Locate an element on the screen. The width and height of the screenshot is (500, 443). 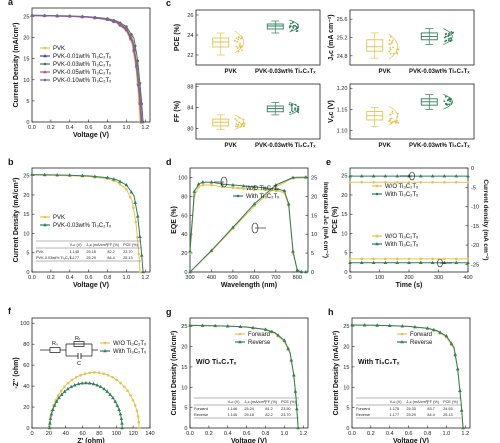
x-tick-label: 0.0 is located at coordinates (352, 434).